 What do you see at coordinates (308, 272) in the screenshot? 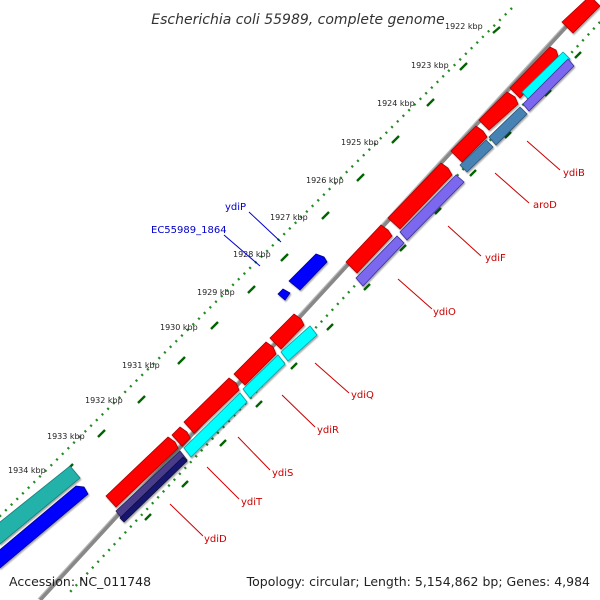
I see `ydiP-arrow` at bounding box center [308, 272].